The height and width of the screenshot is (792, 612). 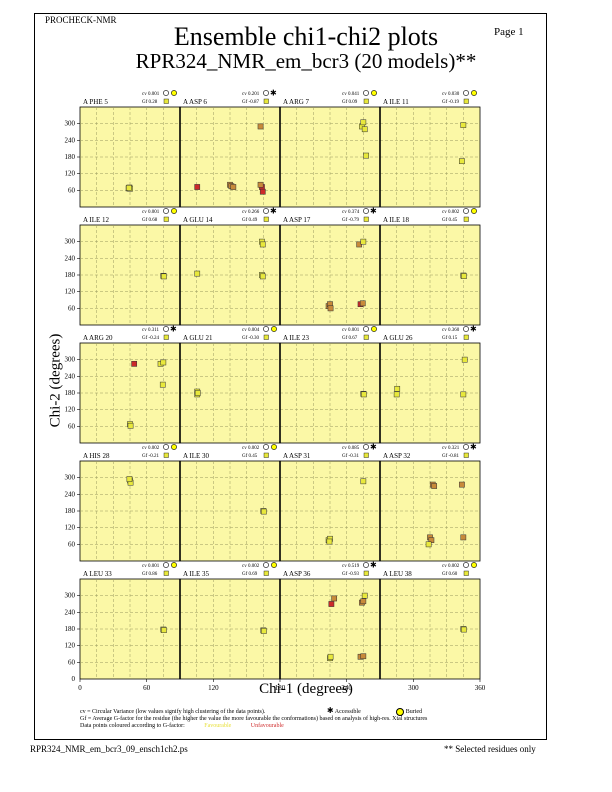 I want to click on buried-legend-label: Buried, so click(x=414, y=712).